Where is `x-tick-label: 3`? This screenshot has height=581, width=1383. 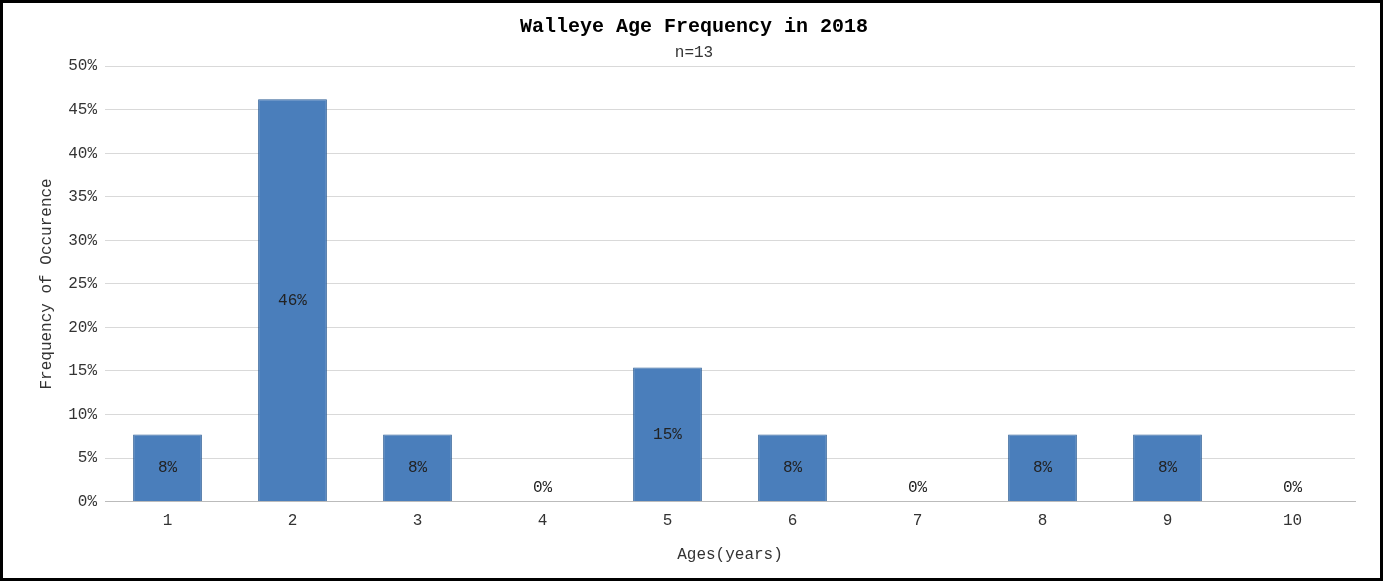
x-tick-label: 3 is located at coordinates (417, 521).